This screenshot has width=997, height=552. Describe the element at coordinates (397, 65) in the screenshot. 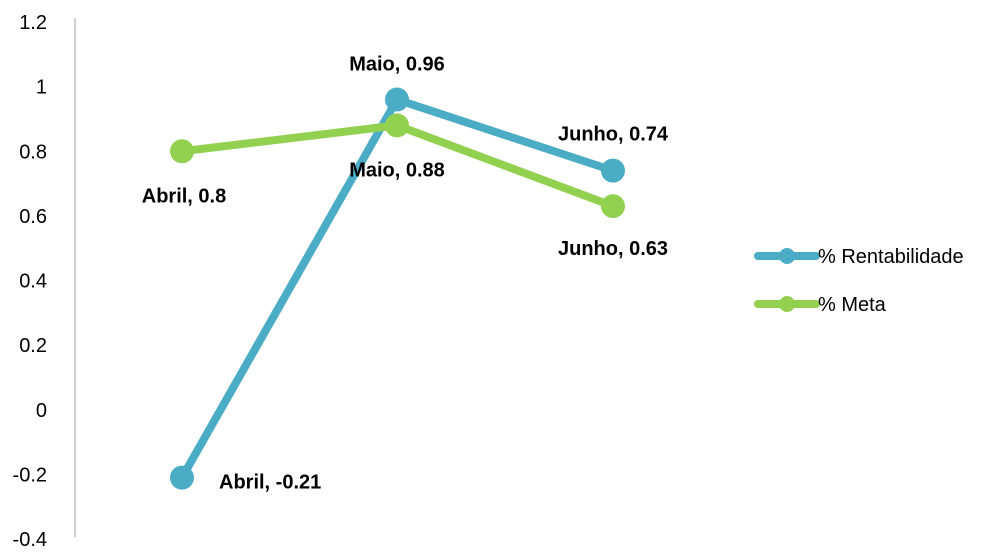

I see `data-label: Maio, 0.96` at that location.